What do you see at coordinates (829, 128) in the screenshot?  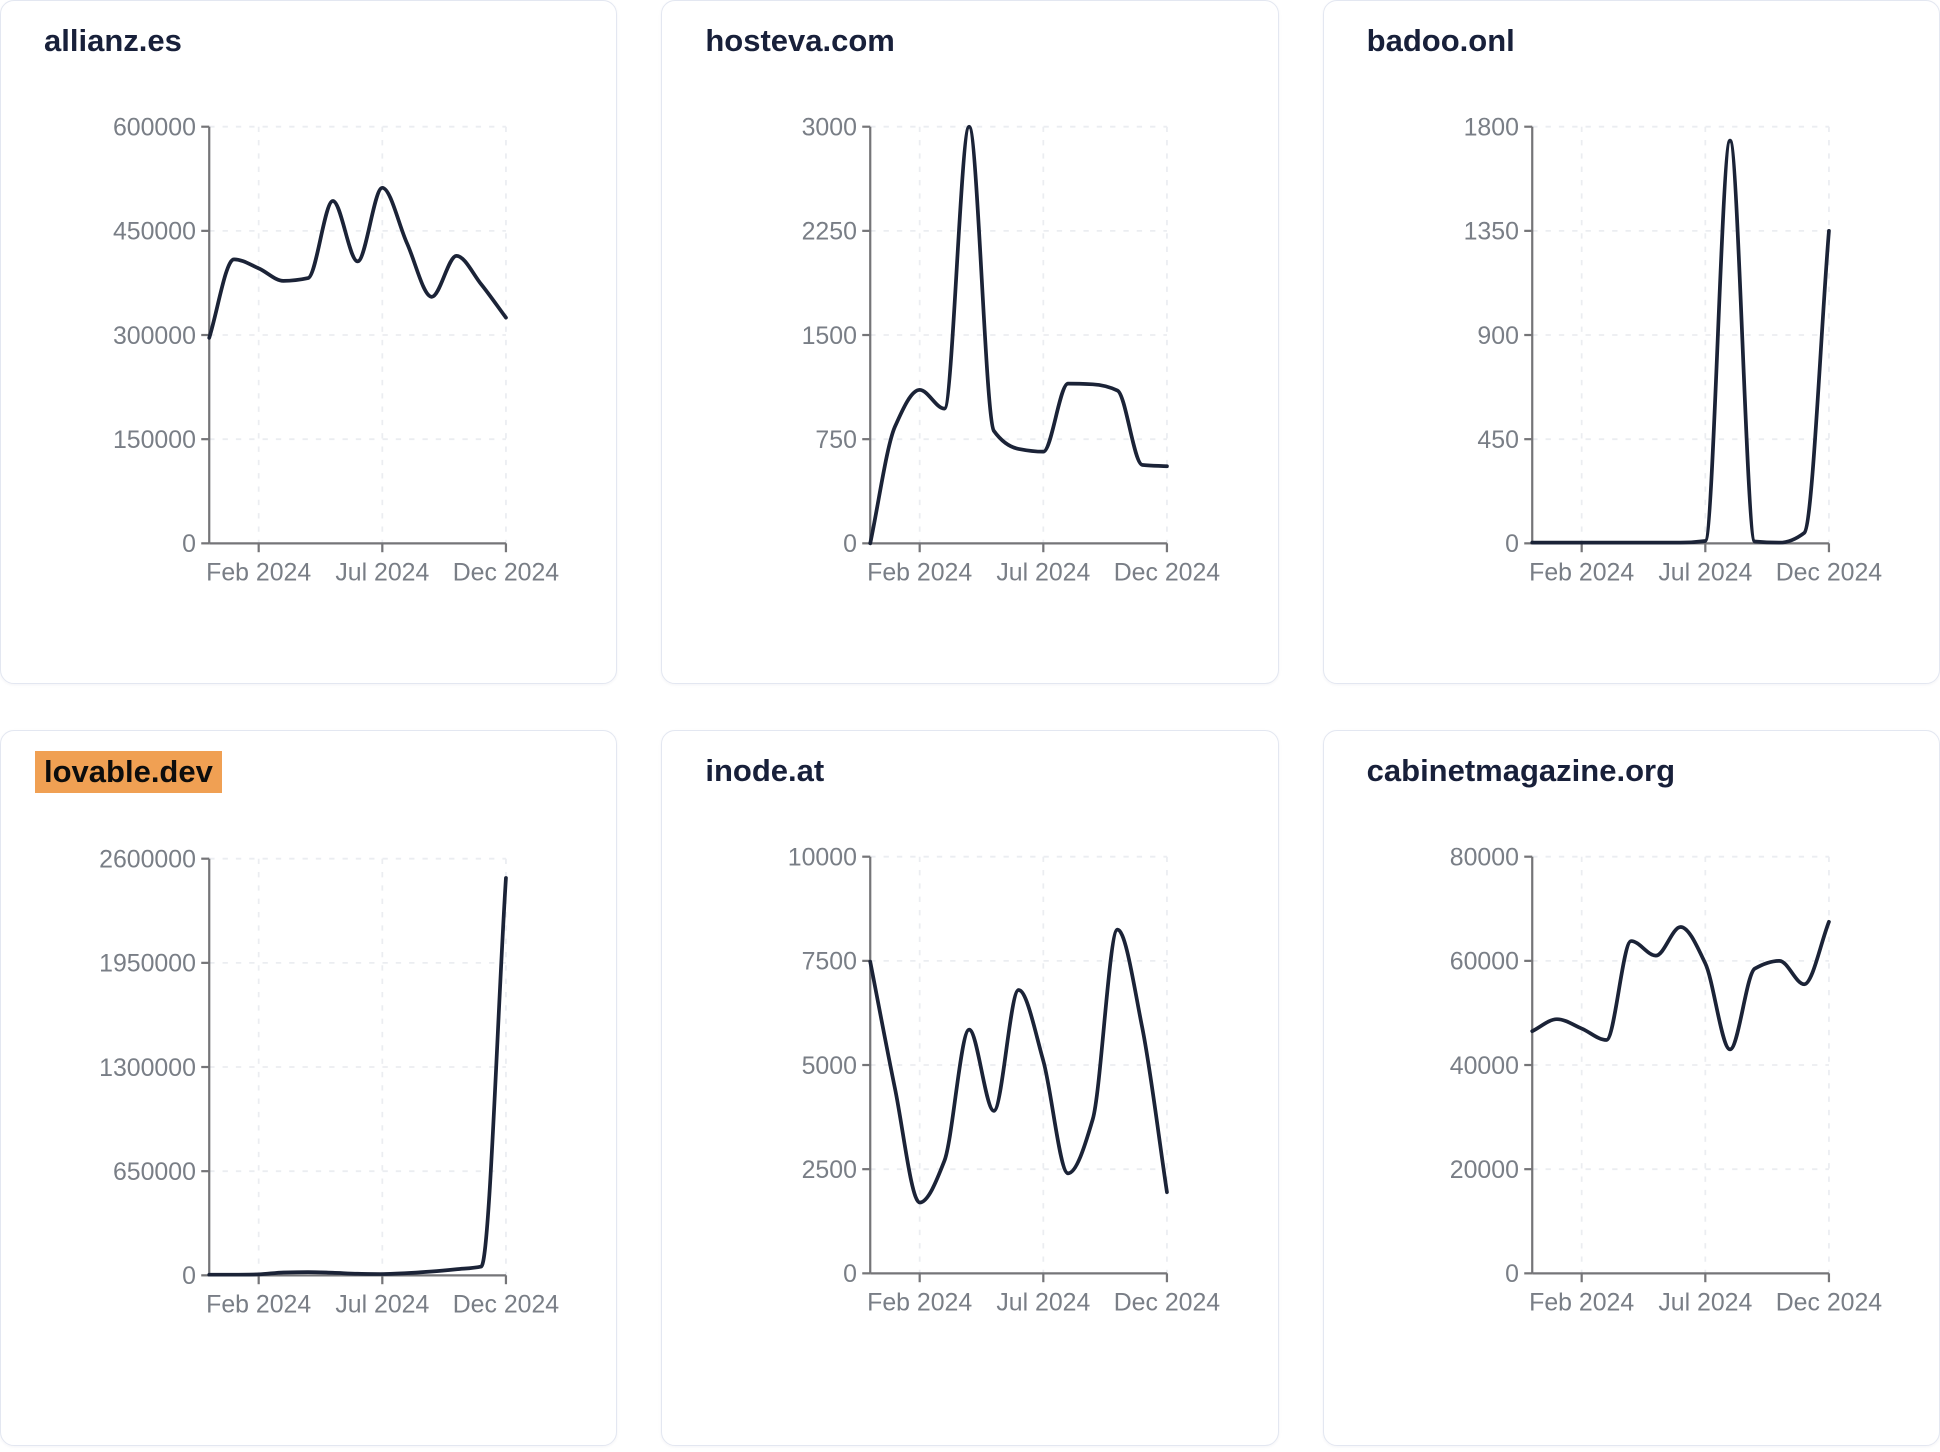 I see `y-tick-label: 3000` at bounding box center [829, 128].